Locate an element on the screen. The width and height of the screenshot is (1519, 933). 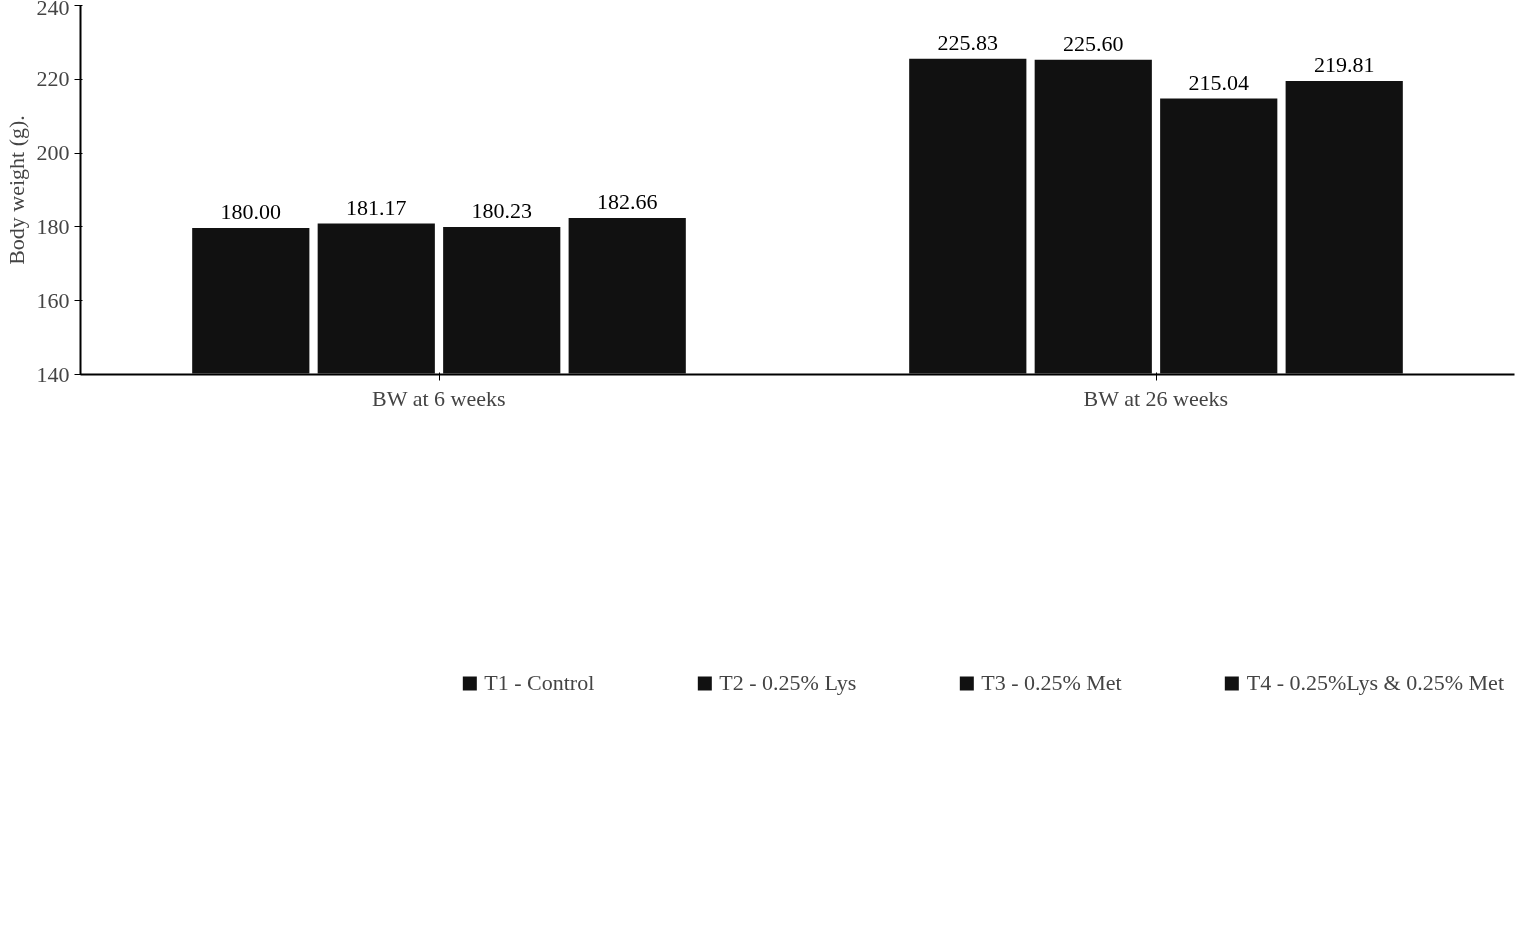
legend-label: T3 - 0.25% Met is located at coordinates (1051, 683).